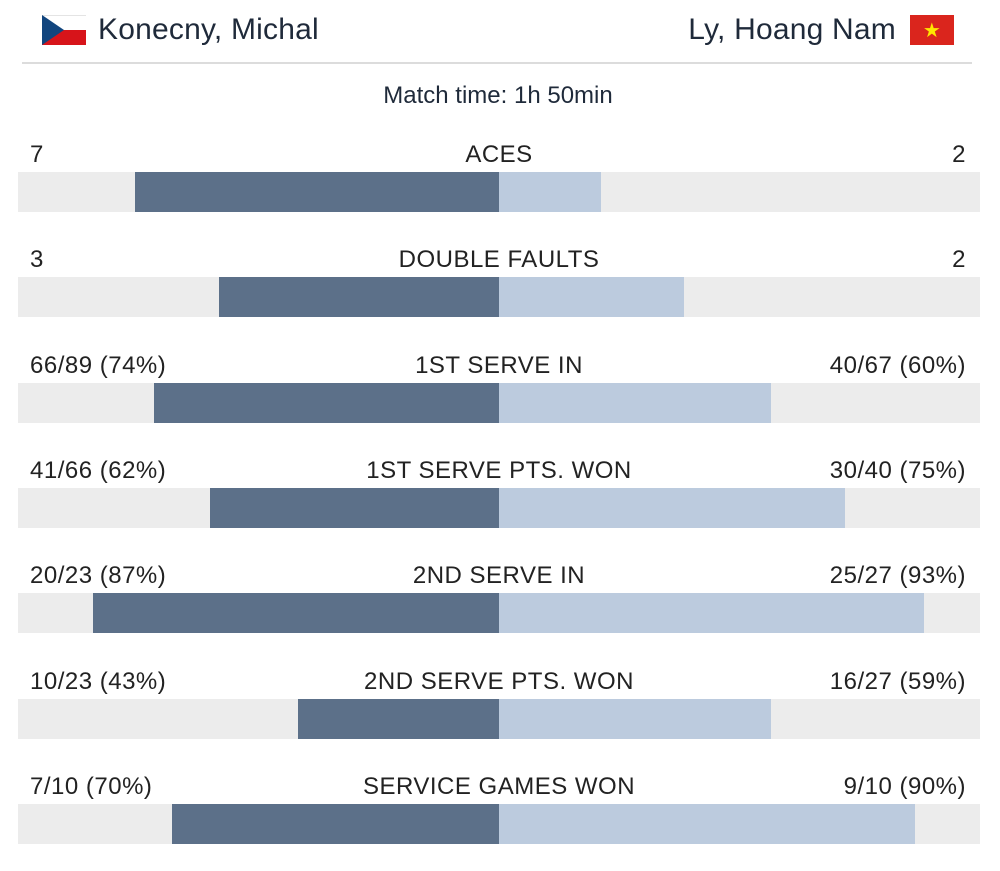 This screenshot has width=1000, height=871. I want to click on stat-row: 3 DOUBLE FAULTS 2, so click(499, 285).